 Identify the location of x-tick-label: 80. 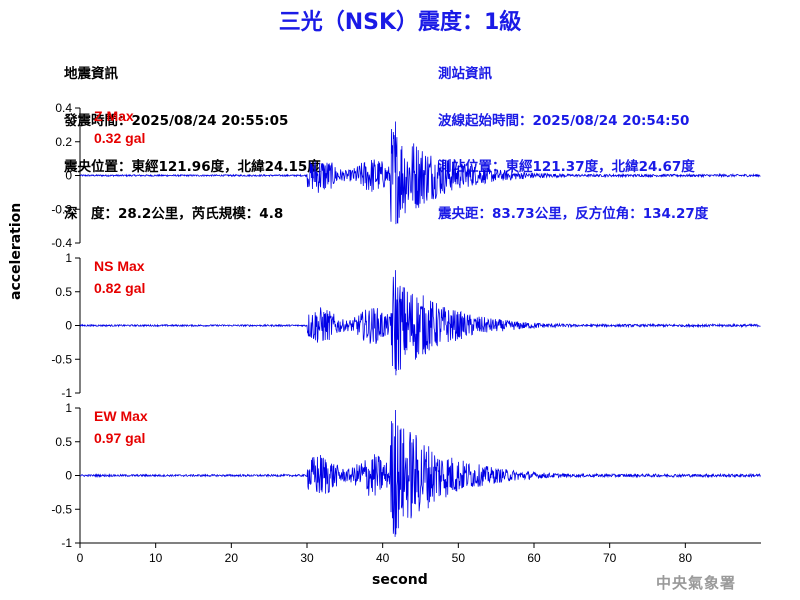
(686, 558).